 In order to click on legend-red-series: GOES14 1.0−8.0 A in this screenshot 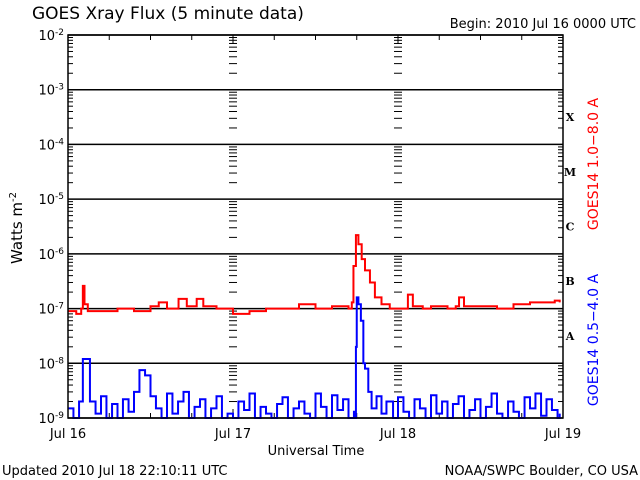, I will do `click(594, 164)`.